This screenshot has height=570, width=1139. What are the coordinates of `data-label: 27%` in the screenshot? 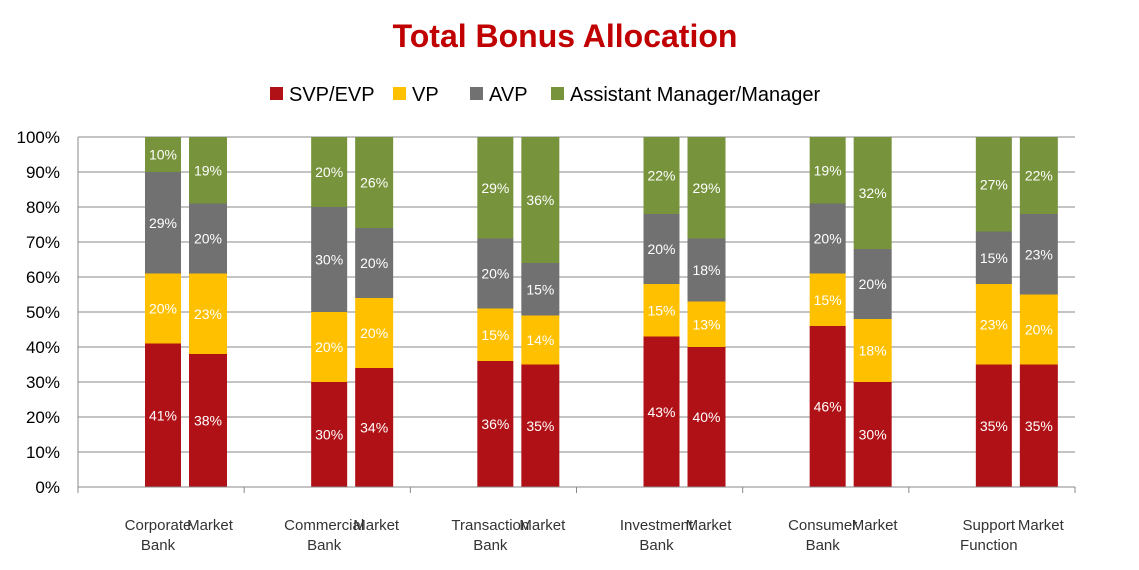 It's located at (994, 184).